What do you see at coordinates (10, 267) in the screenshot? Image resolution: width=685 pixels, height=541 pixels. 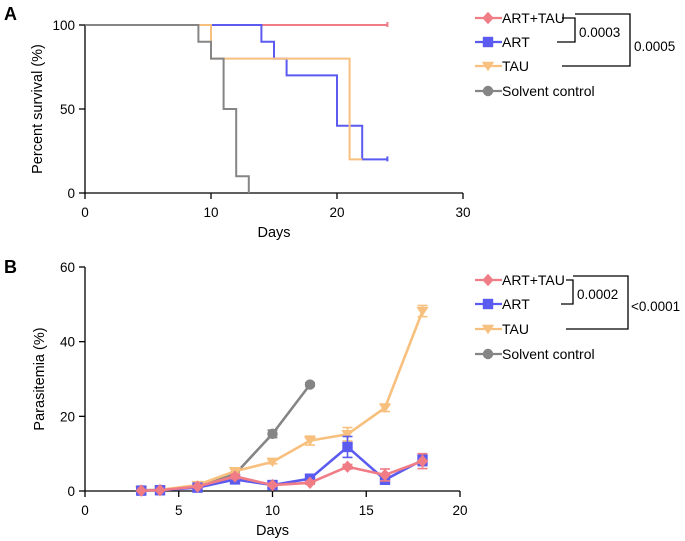 I see `panel-letter: B` at bounding box center [10, 267].